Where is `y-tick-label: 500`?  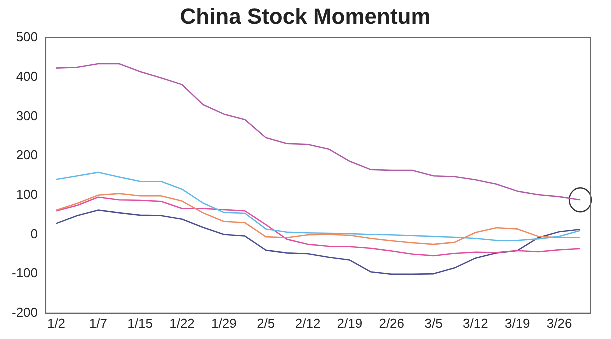 y-tick-label: 500 is located at coordinates (27, 37).